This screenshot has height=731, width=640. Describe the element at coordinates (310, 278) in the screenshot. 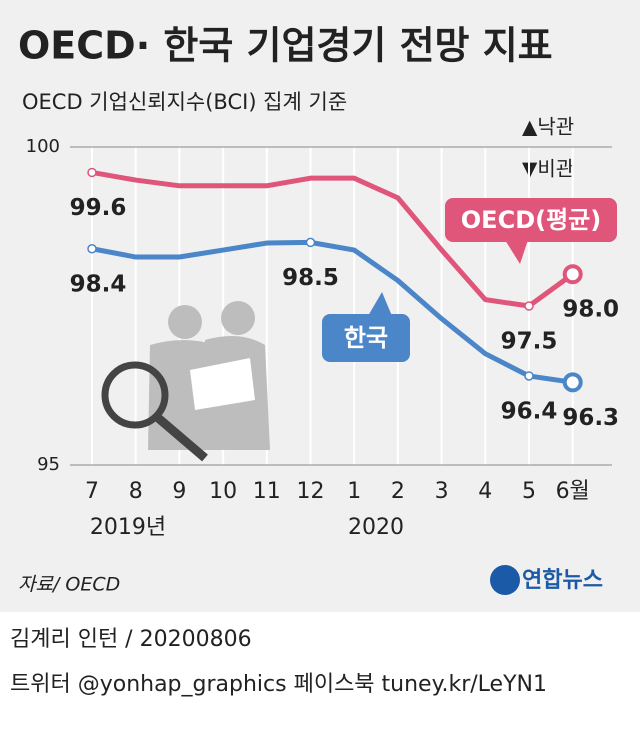

I see `data-label: 98.5` at that location.